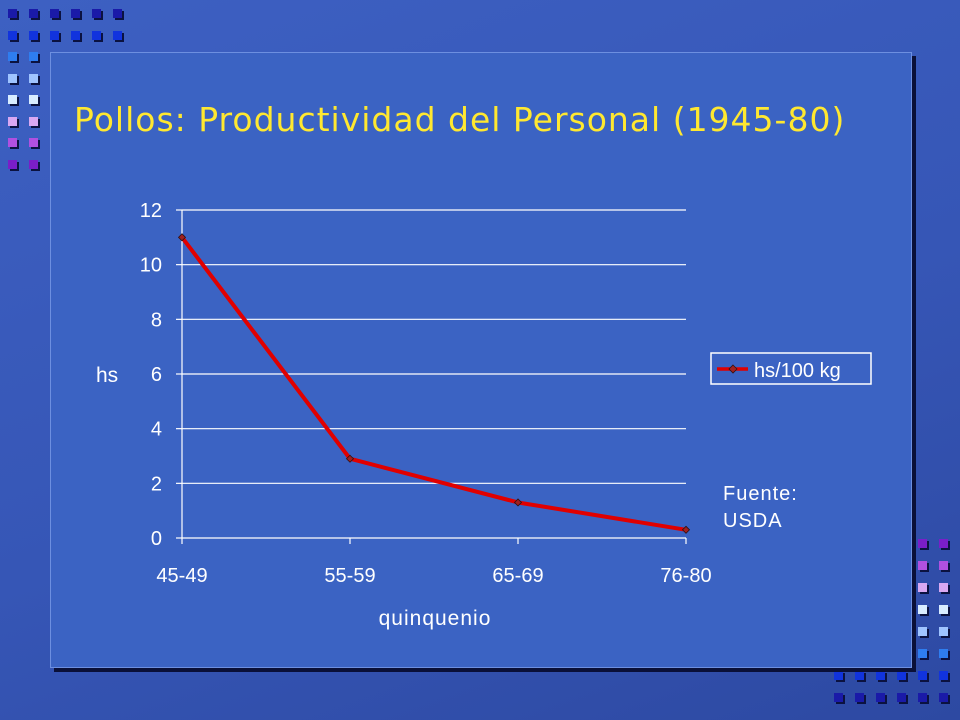 The image size is (960, 720). I want to click on y-tick-label: 4, so click(156, 430).